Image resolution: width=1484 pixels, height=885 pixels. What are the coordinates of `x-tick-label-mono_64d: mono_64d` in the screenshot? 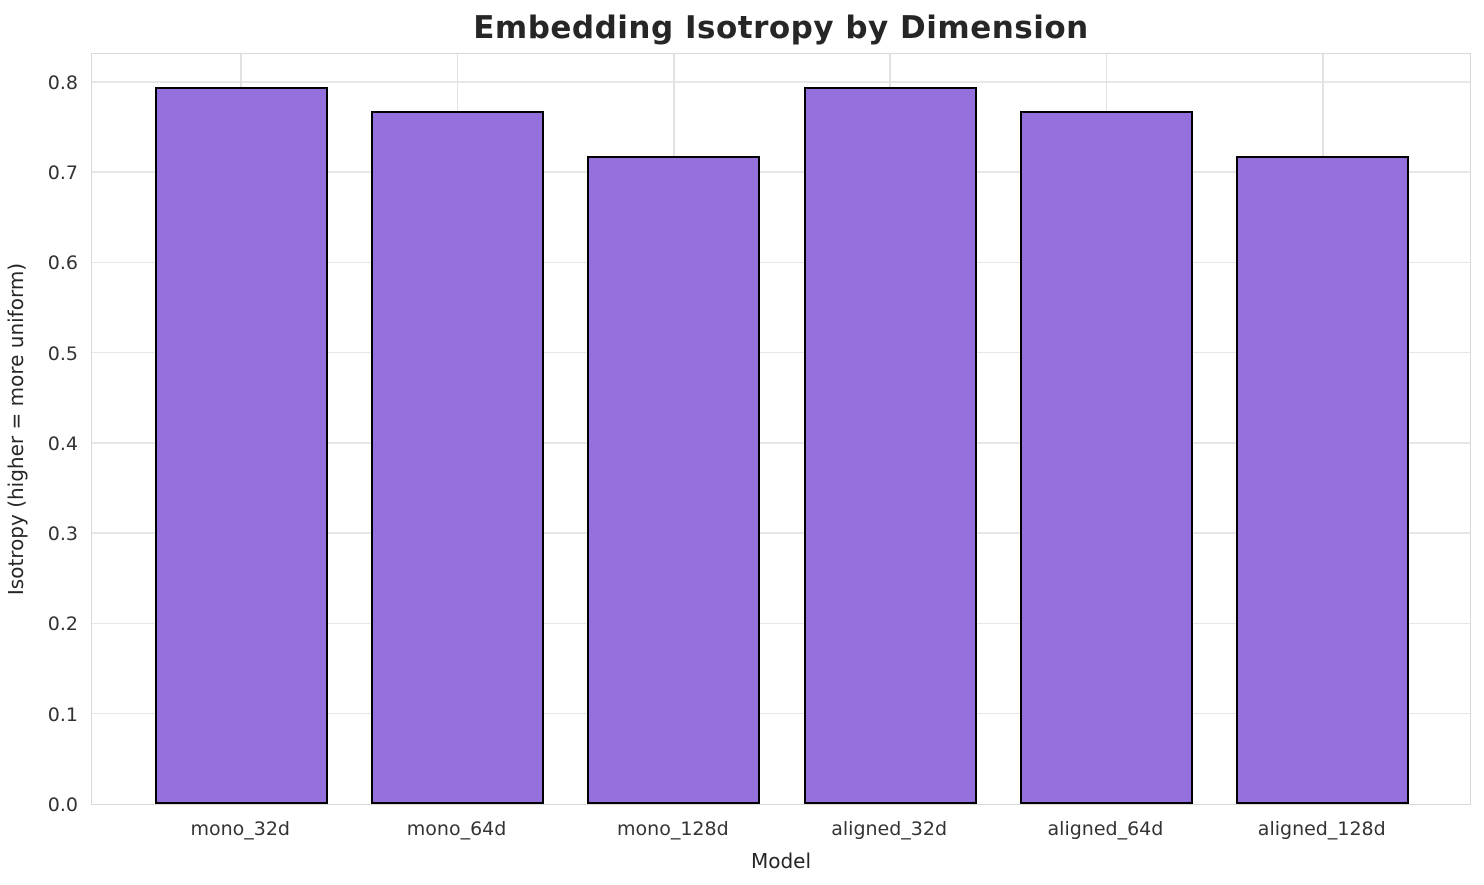 It's located at (456, 829).